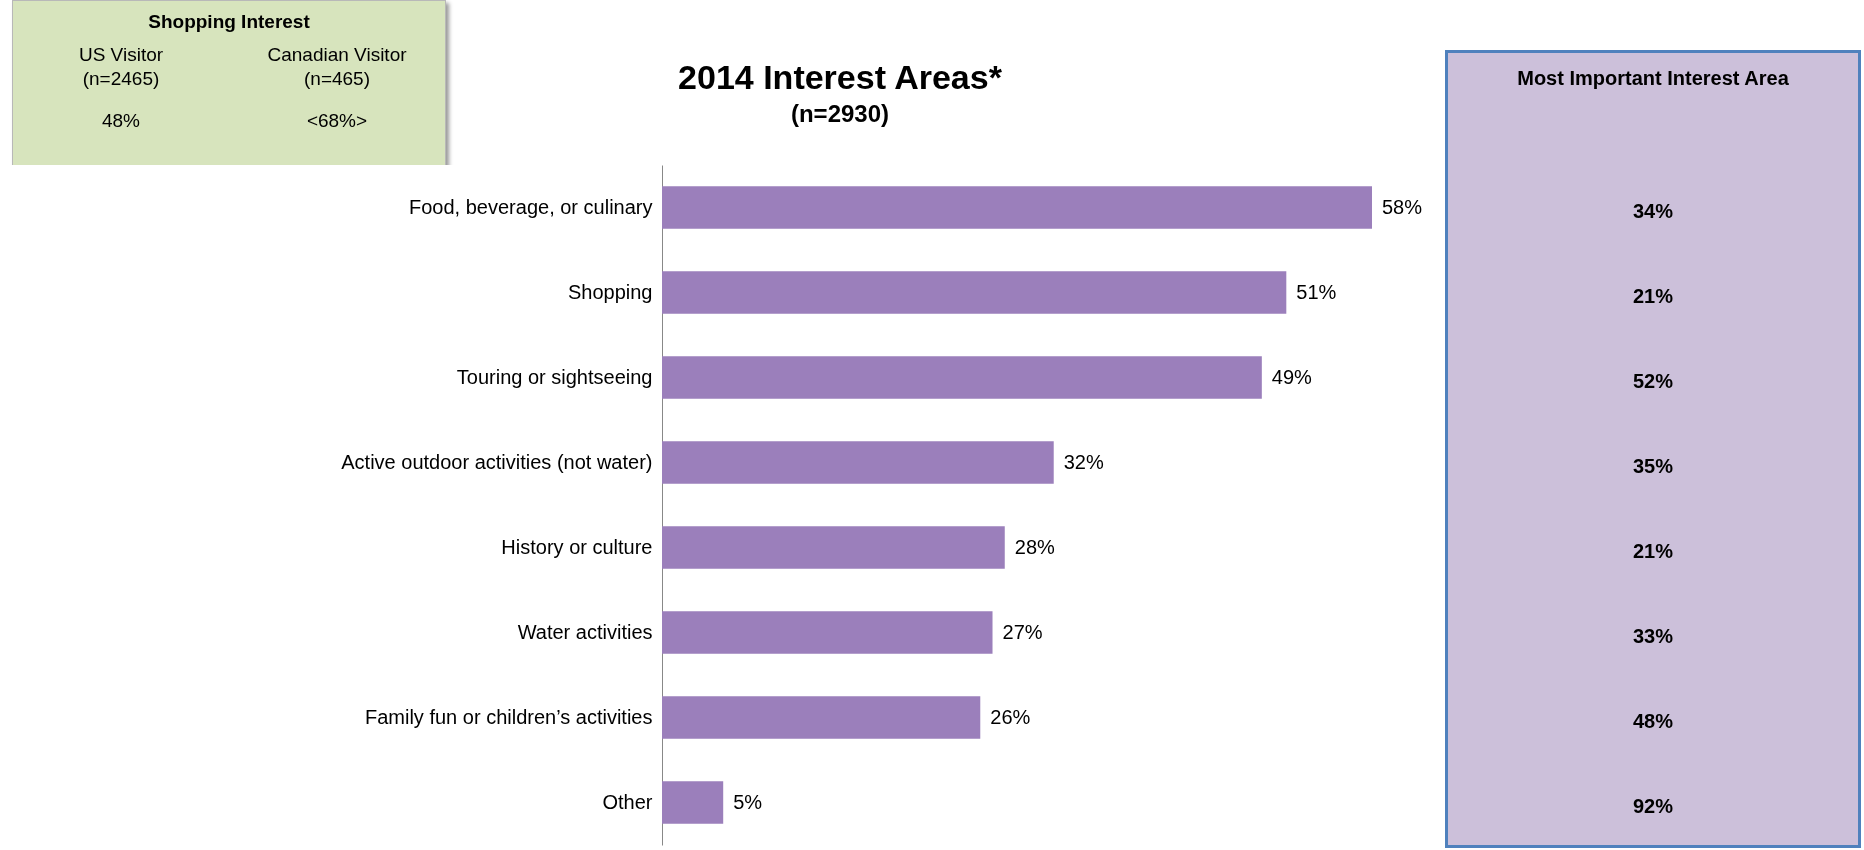  Describe the element at coordinates (610, 291) in the screenshot. I see `y-tick-label: Shopping` at that location.